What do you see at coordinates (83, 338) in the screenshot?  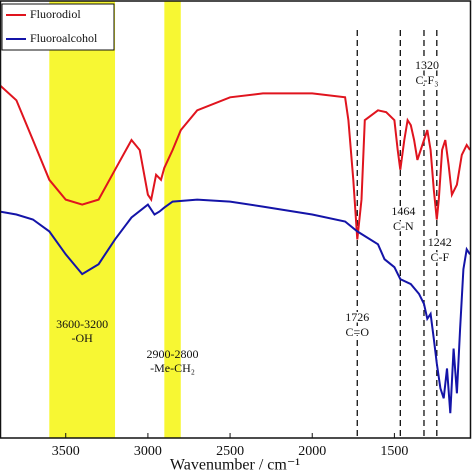 I see `band-label: -OH` at bounding box center [83, 338].